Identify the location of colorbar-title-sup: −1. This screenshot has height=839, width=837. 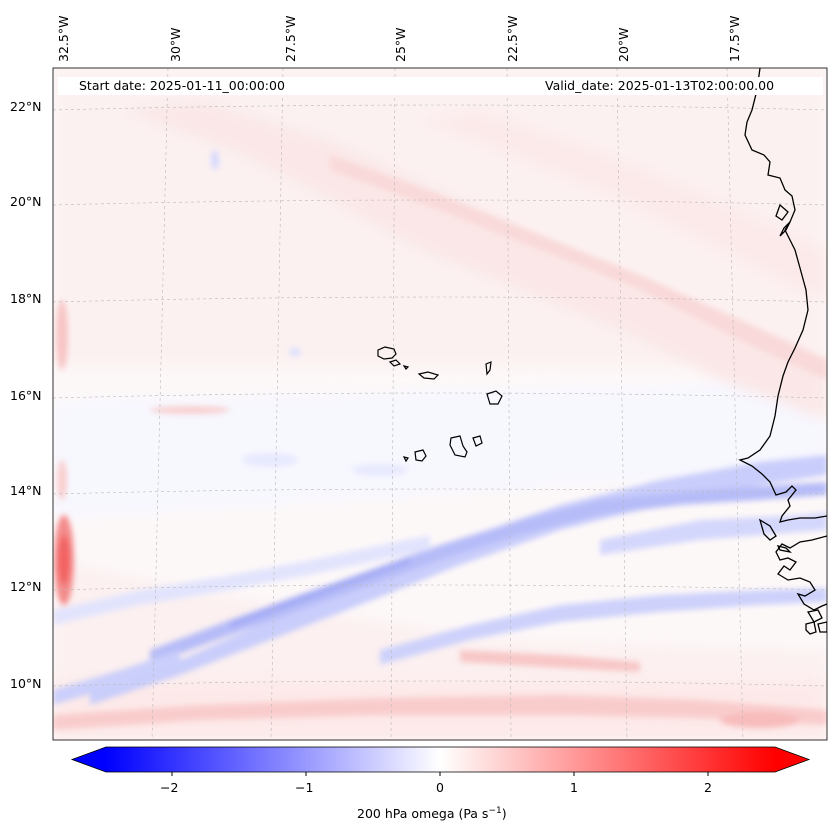
(495, 811).